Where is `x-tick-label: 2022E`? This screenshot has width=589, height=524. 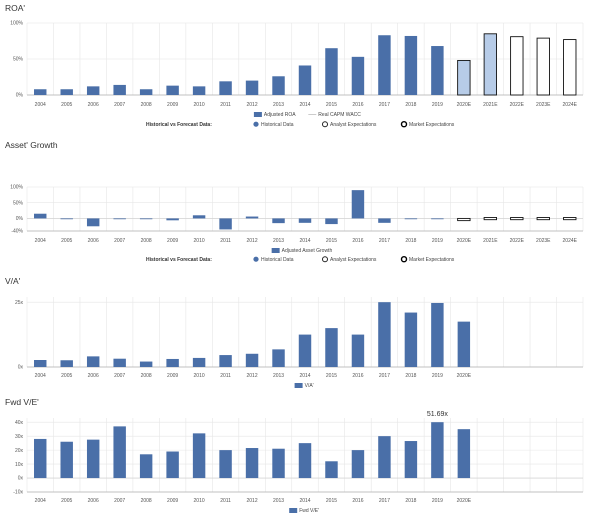 x-tick-label: 2022E is located at coordinates (517, 105).